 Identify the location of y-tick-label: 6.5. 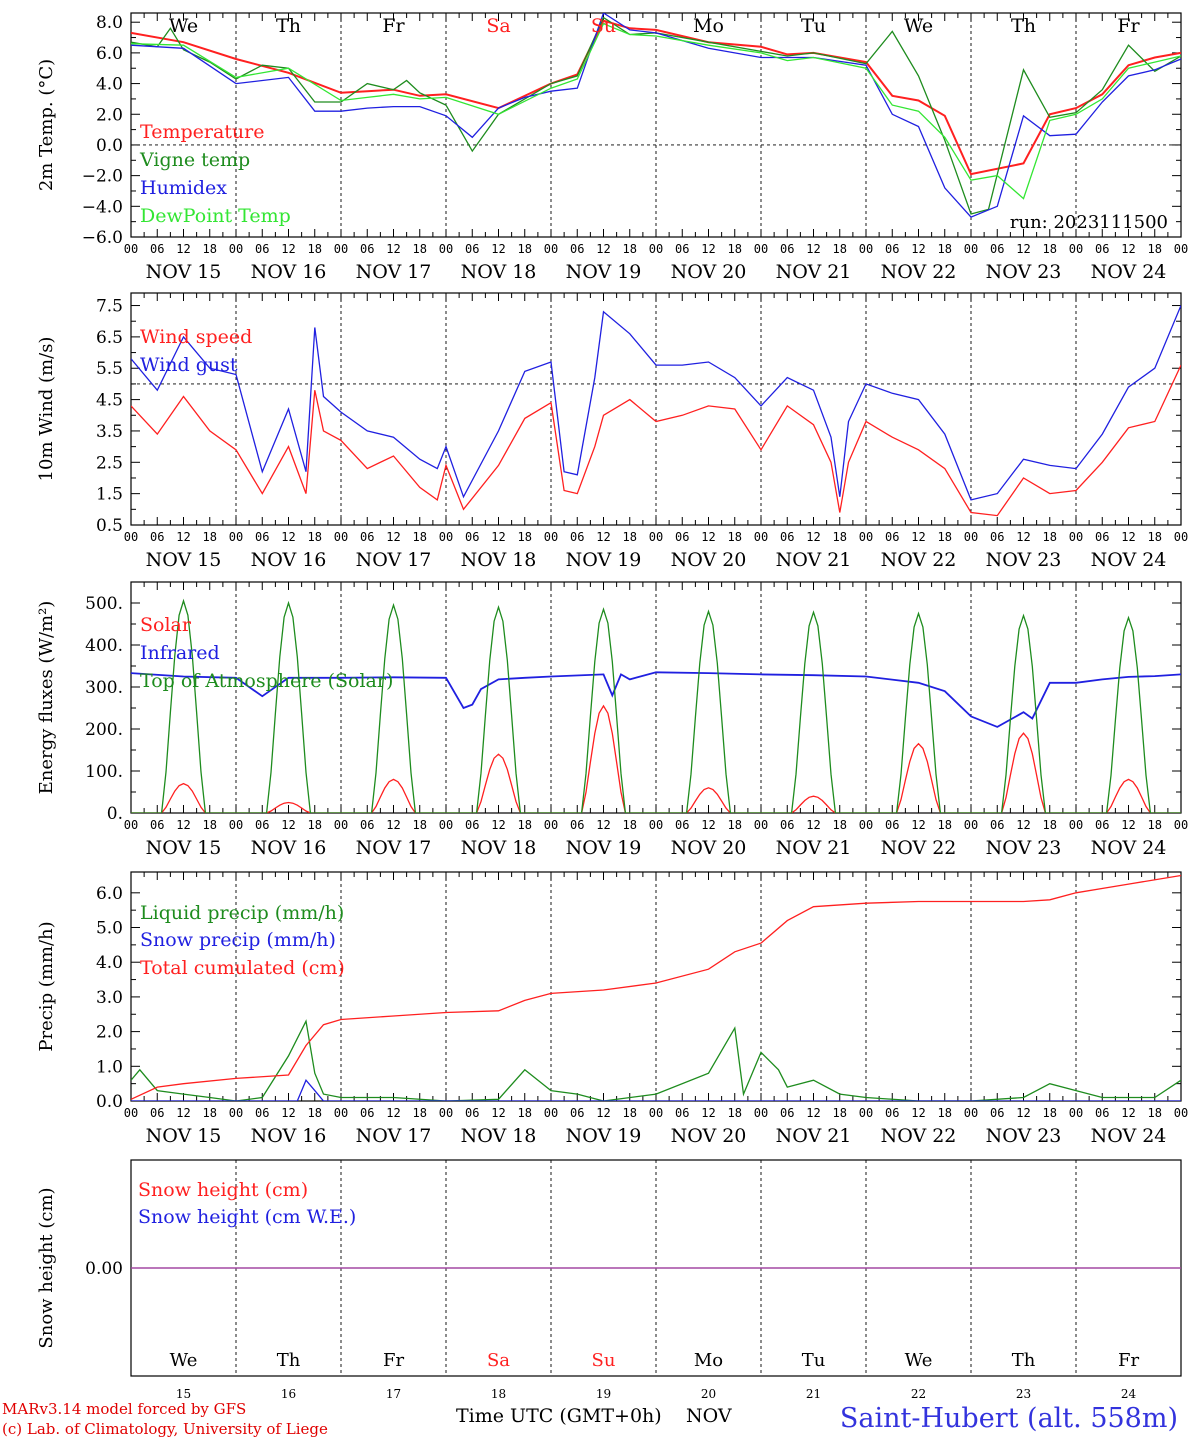
(109, 338).